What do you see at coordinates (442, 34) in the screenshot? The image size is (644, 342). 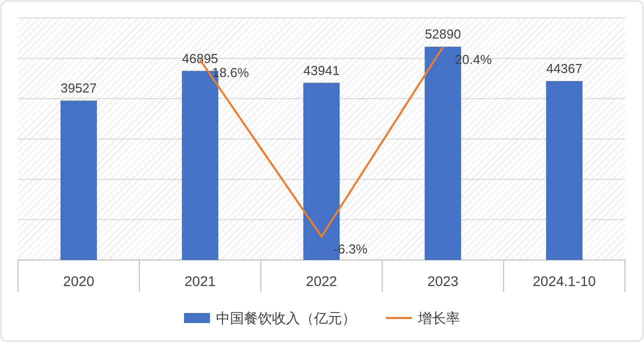 I see `data-label: 52890` at bounding box center [442, 34].